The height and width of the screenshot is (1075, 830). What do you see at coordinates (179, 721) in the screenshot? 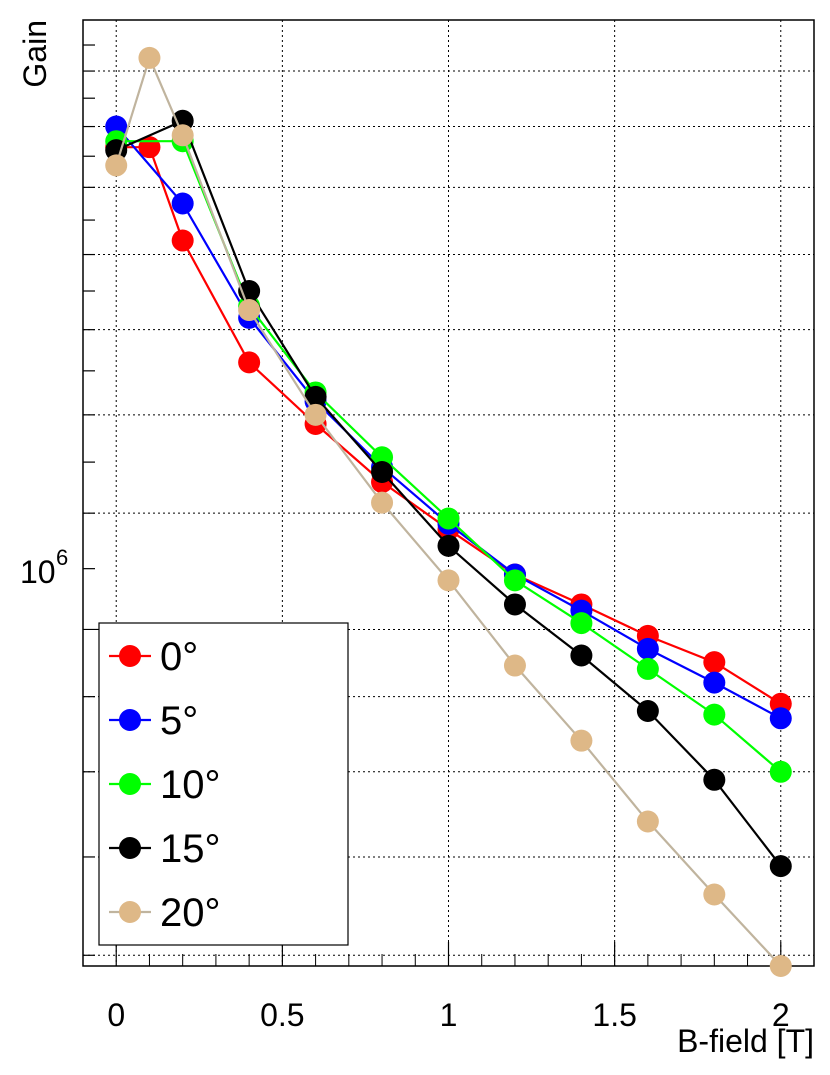
I see `legend-label: 5°` at bounding box center [179, 721].